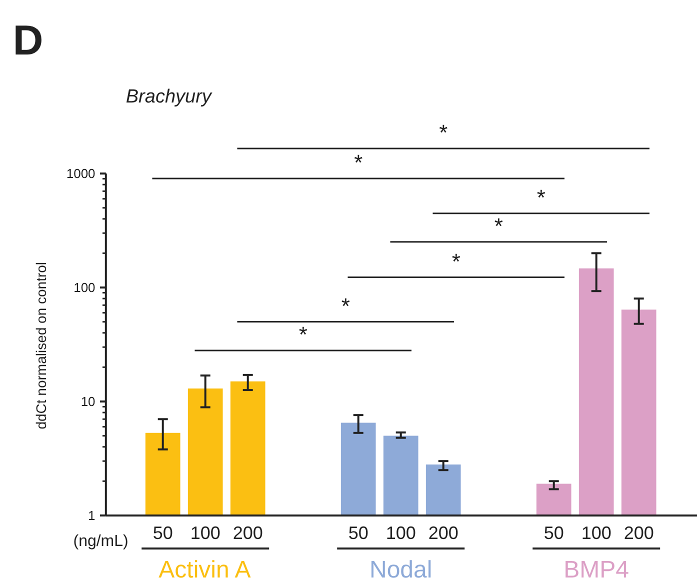 Image resolution: width=697 pixels, height=587 pixels. I want to click on y-tick-label: 1, so click(92, 515).